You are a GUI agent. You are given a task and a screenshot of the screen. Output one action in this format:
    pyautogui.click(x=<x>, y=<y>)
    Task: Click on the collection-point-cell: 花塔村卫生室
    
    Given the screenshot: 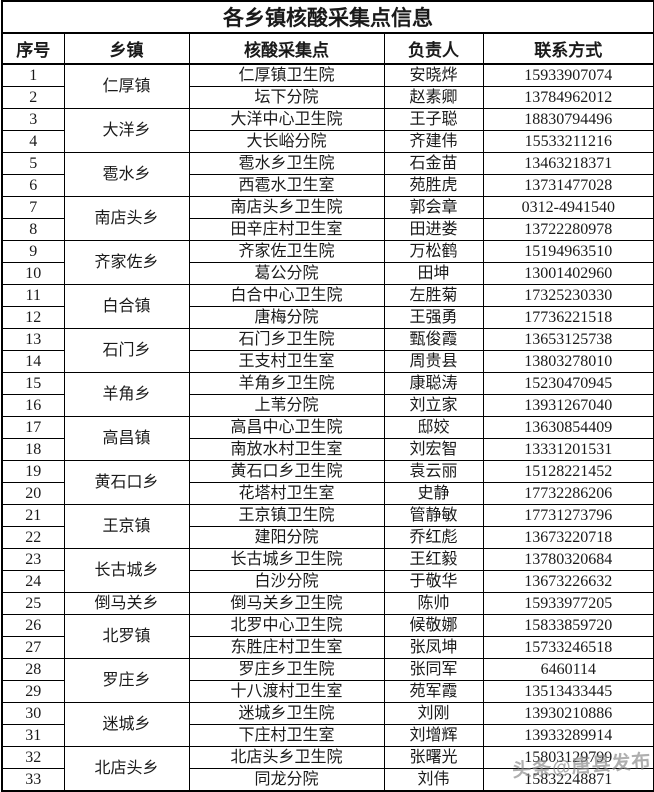 What is the action you would take?
    pyautogui.click(x=286, y=493)
    